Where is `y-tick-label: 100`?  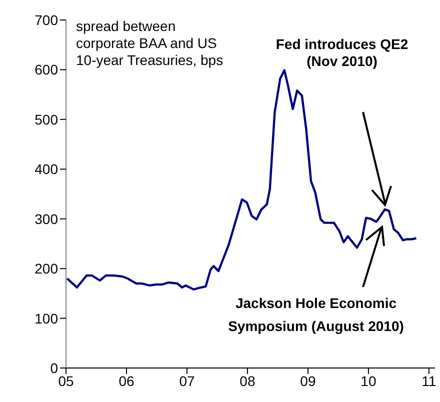 y-tick-label: 100 is located at coordinates (46, 318).